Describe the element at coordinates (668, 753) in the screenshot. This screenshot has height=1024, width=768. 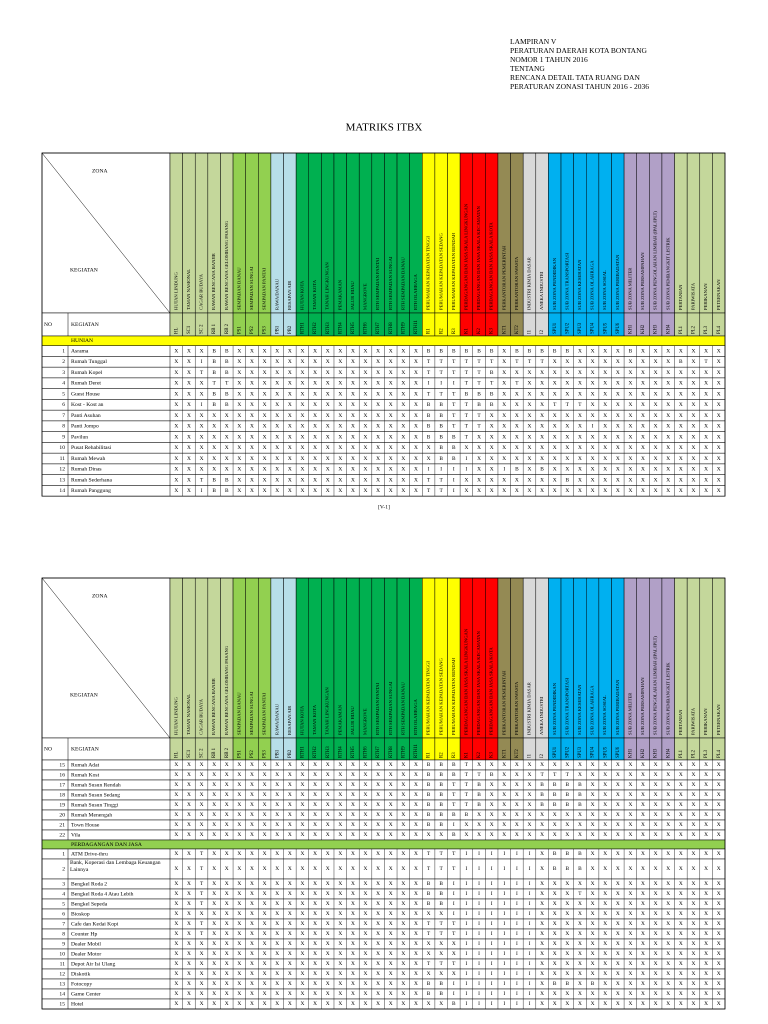
I see `zone-code: KH4` at that location.